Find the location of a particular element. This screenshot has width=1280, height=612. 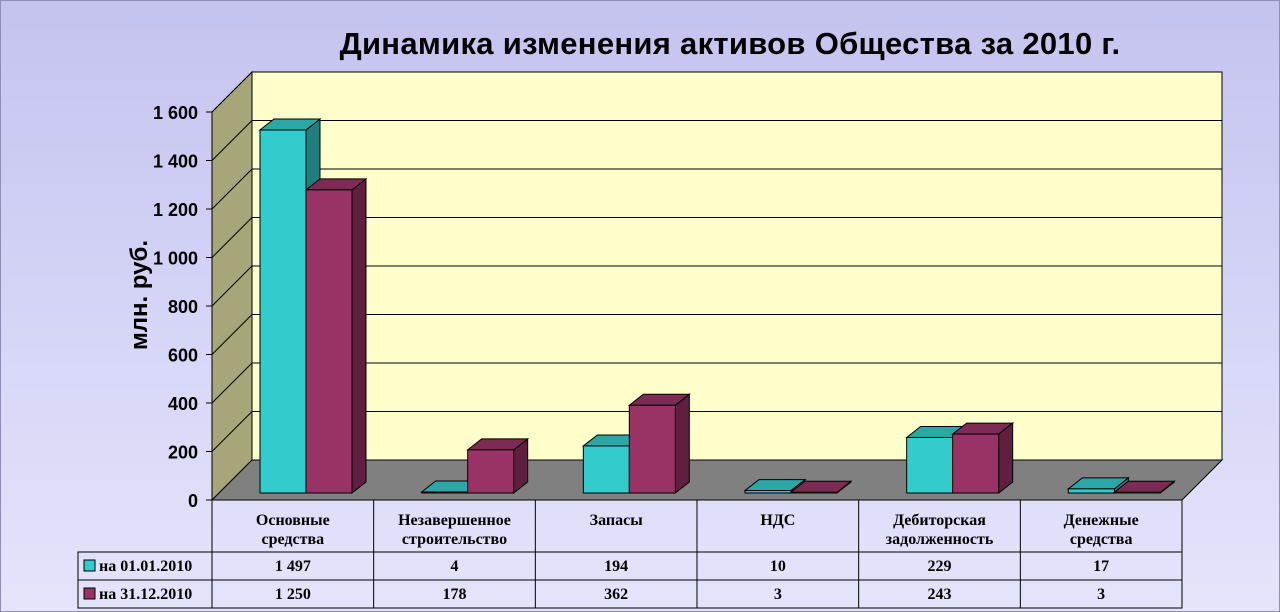

y-tick-label: 600 is located at coordinates (183, 356).